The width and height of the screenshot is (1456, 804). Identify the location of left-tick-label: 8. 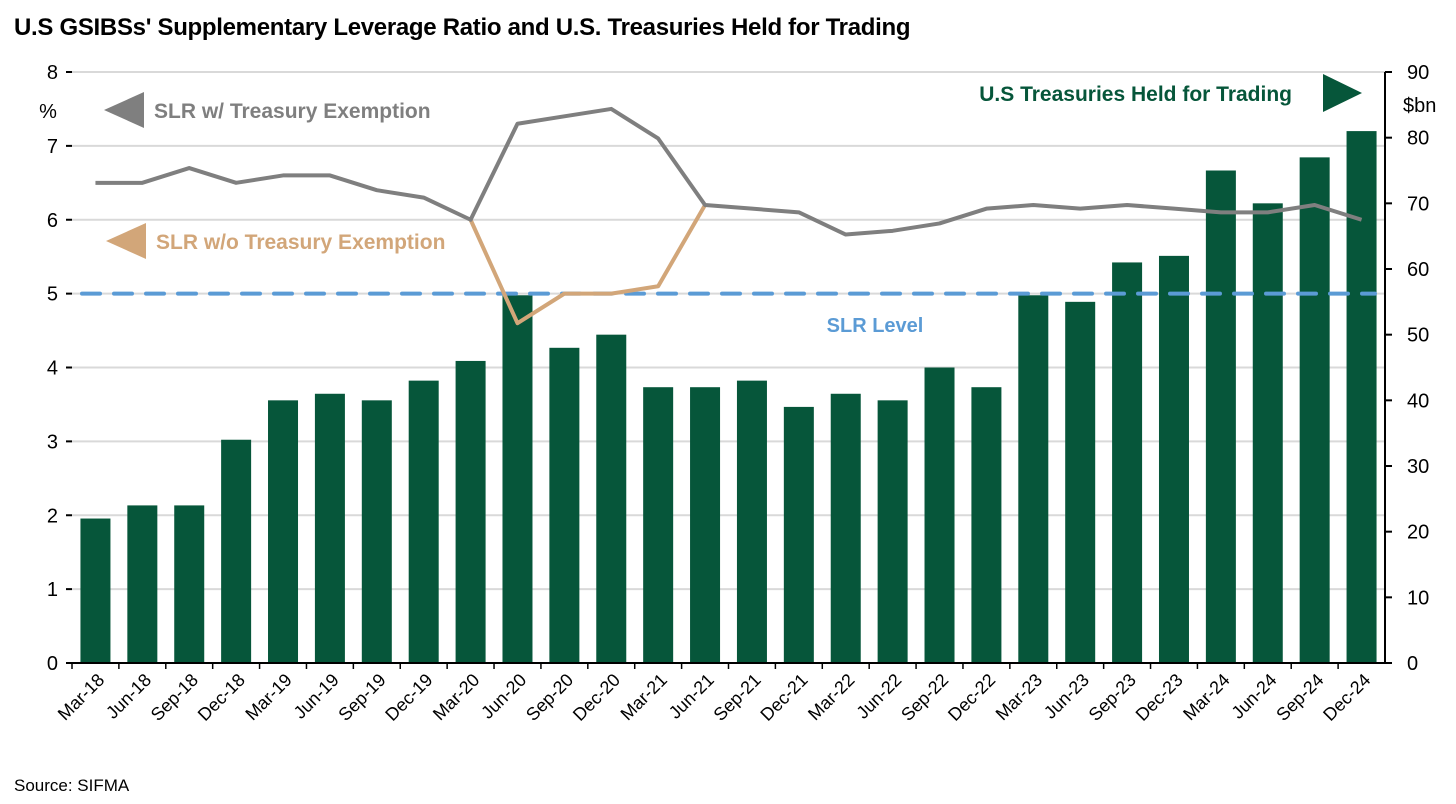
(52, 73).